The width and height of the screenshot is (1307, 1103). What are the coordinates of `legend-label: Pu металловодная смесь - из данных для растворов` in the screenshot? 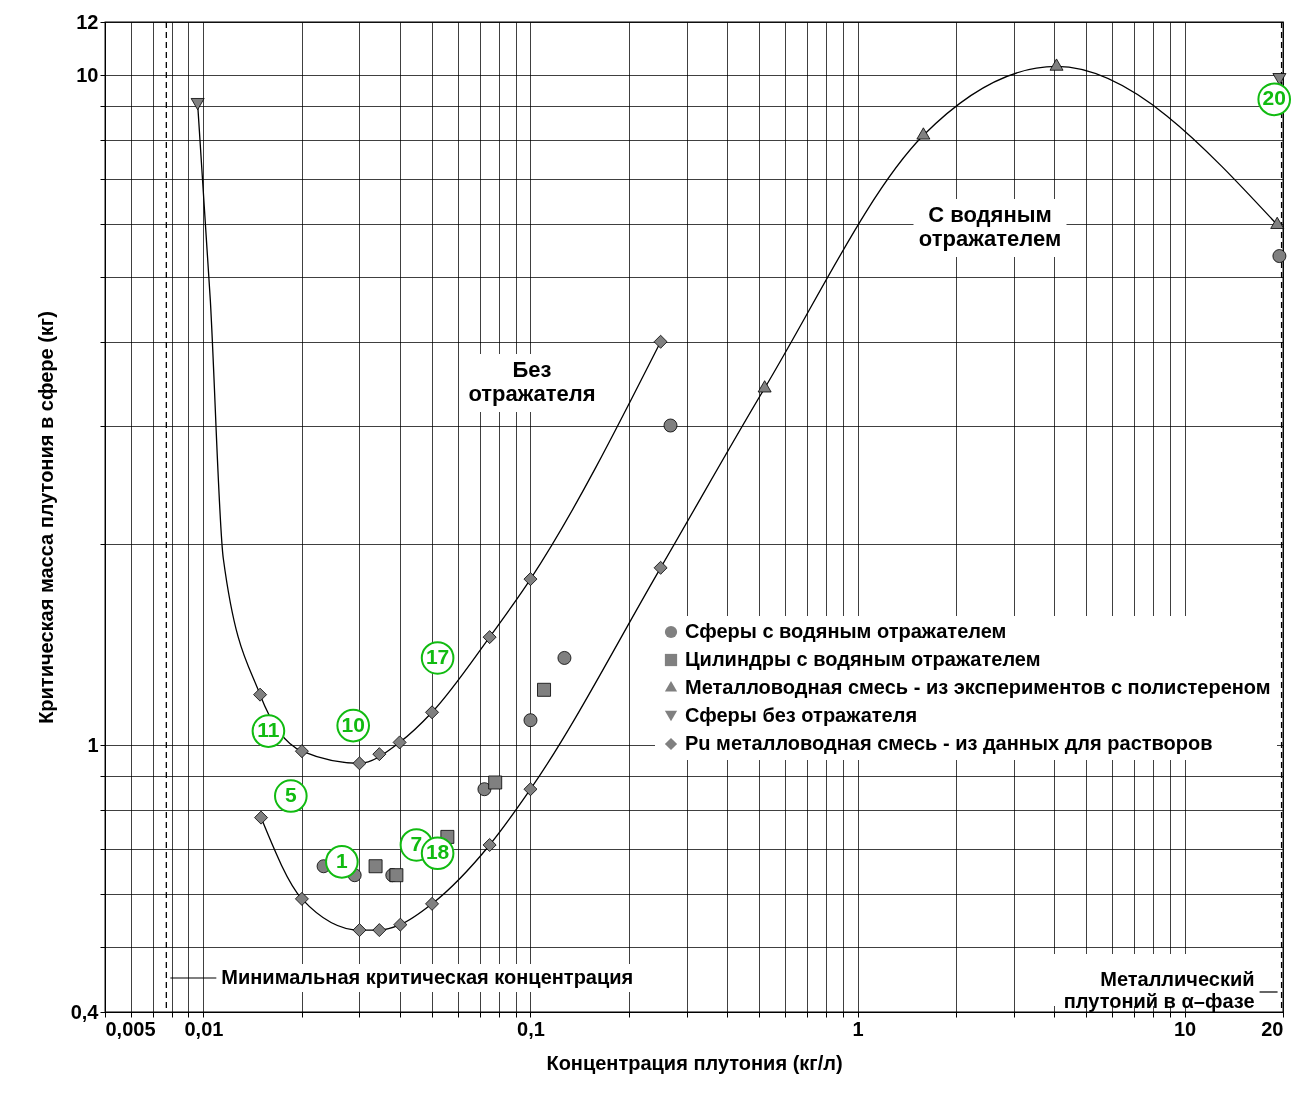 It's located at (949, 743).